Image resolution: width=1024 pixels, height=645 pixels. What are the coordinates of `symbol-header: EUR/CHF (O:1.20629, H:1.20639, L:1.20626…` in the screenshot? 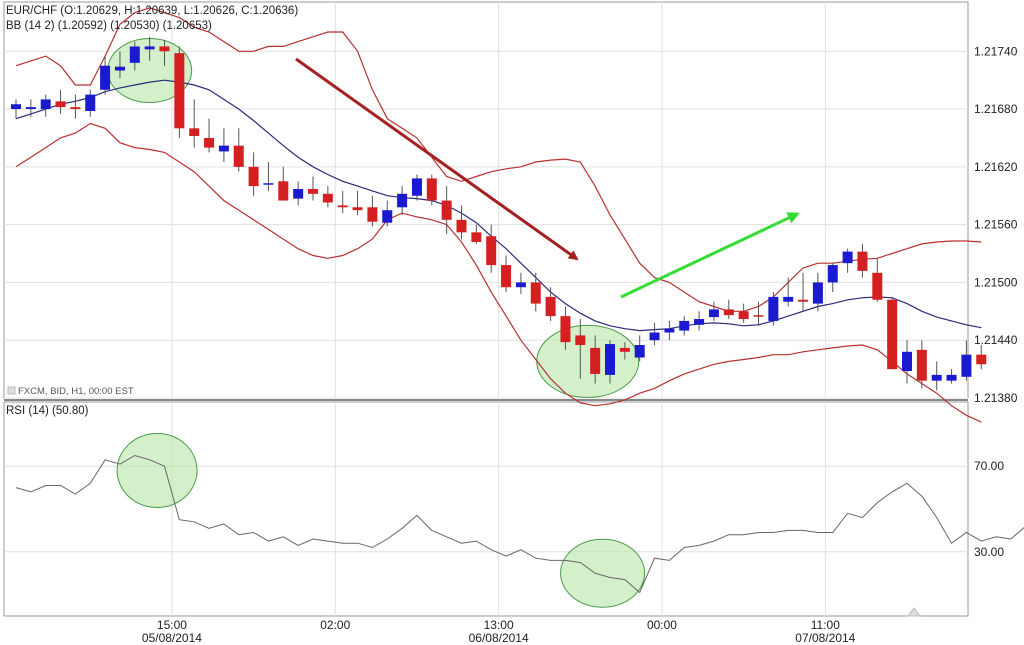 It's located at (152, 11).